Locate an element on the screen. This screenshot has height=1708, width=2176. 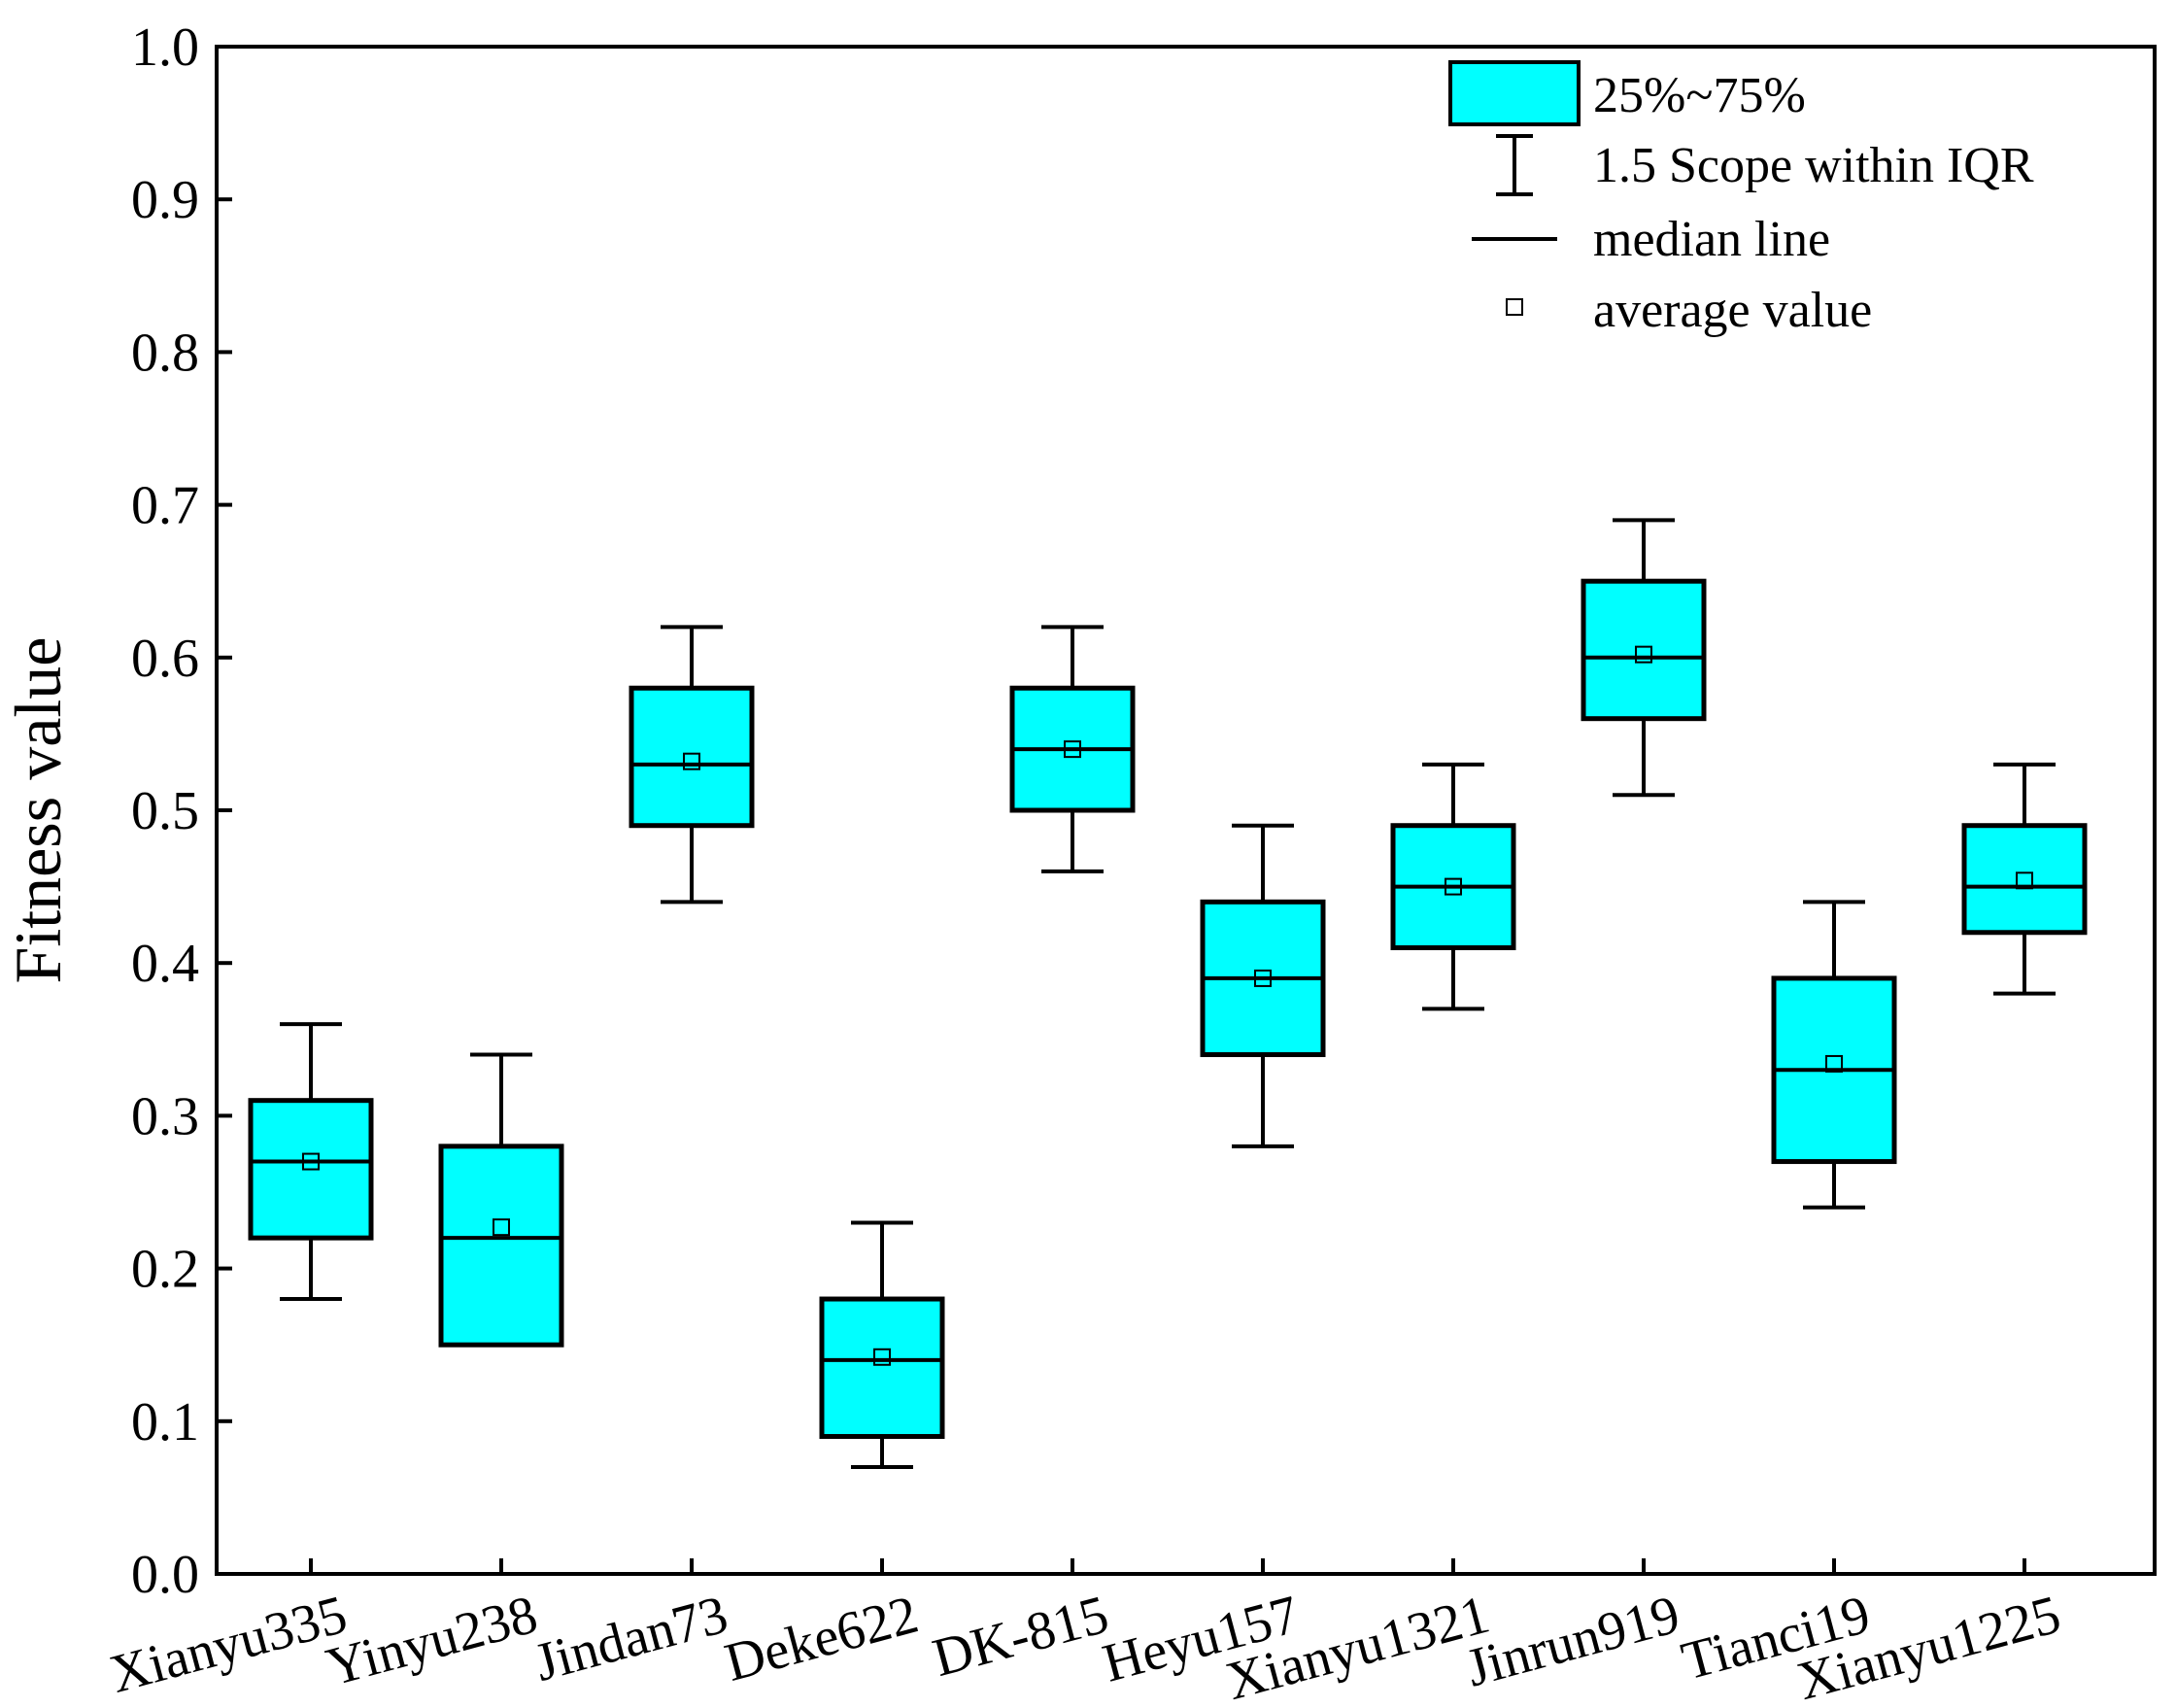
x-tick-label: Jinrun919 is located at coordinates (1572, 1642).